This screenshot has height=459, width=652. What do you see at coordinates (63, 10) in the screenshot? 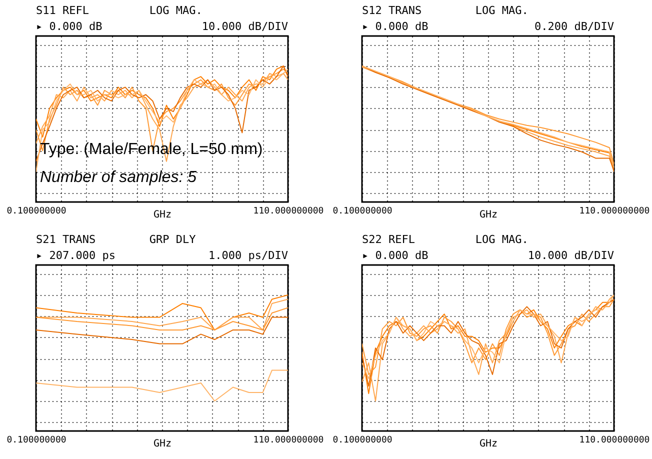
I see `chart-title: S11 REFL` at bounding box center [63, 10].